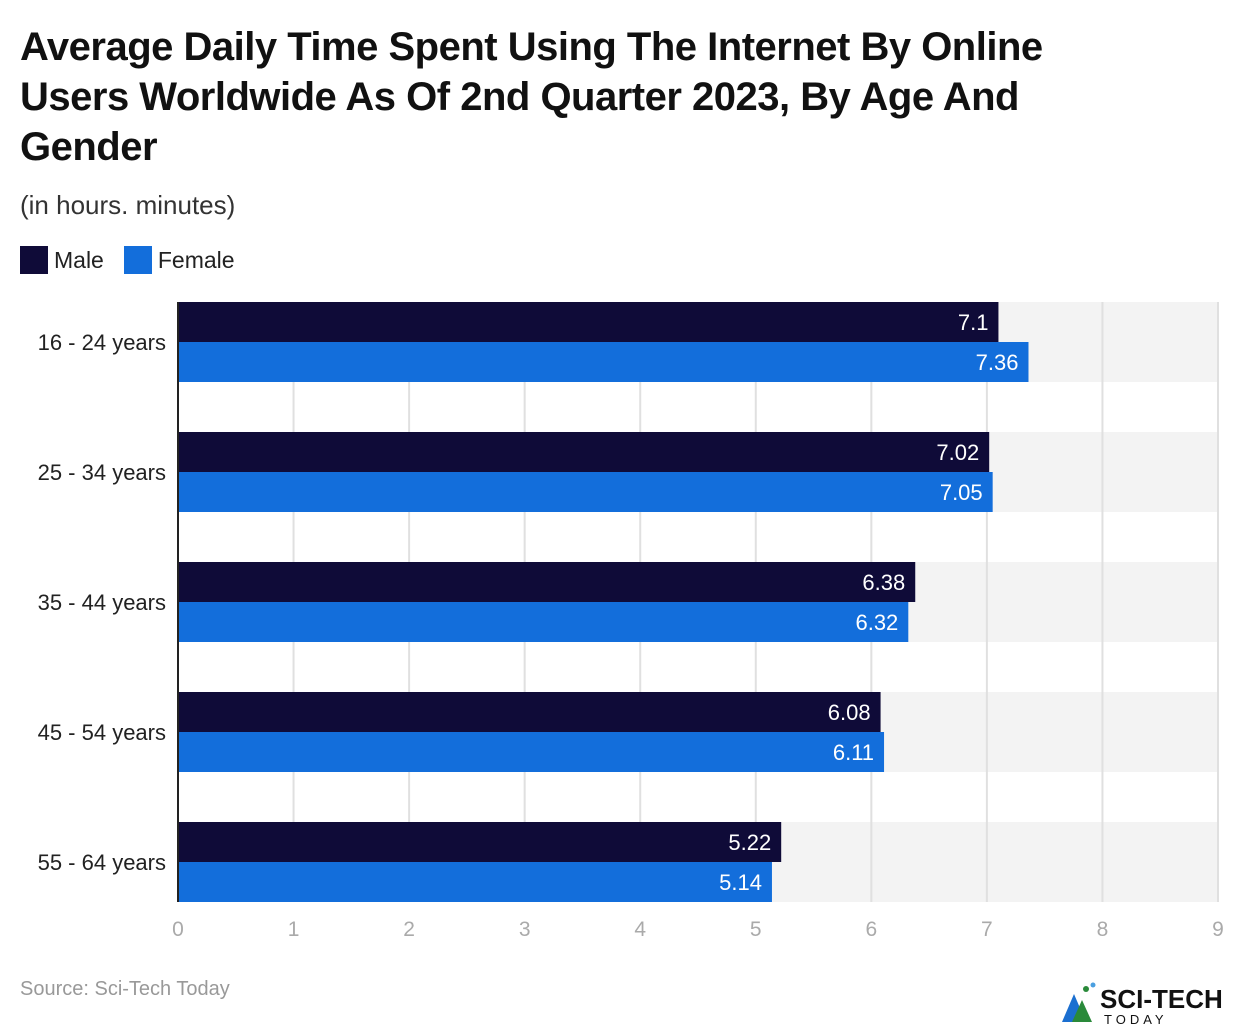 The image size is (1240, 1026). Describe the element at coordinates (1136, 1019) in the screenshot. I see `svg-text: TODAY` at that location.